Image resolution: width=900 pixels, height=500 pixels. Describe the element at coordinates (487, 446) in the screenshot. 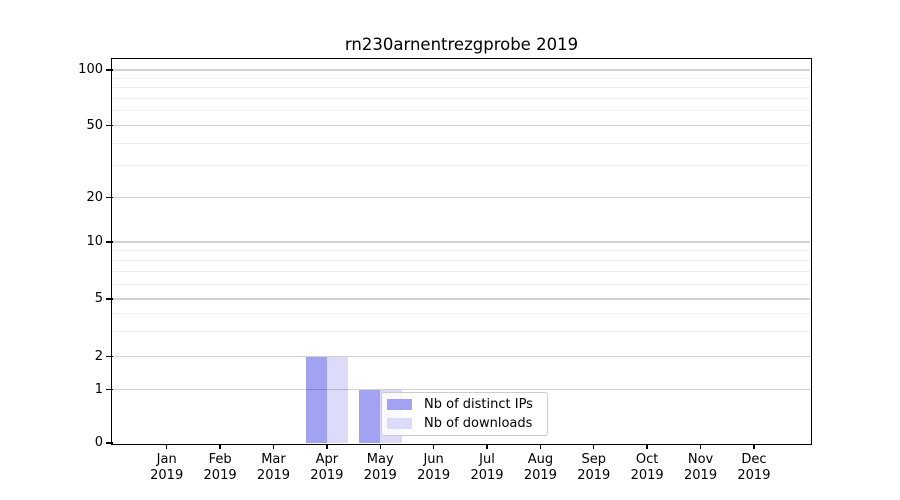

I see `x-tick-jul` at that location.